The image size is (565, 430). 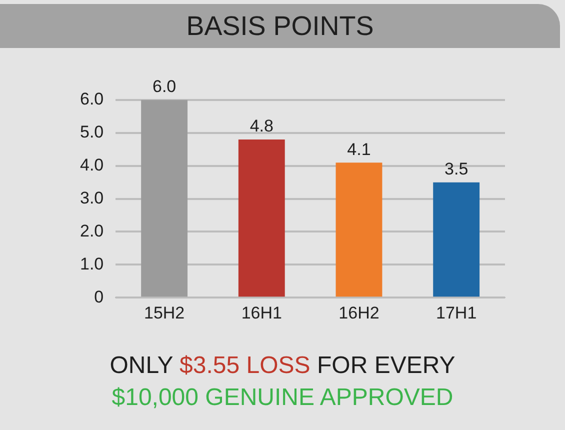 I want to click on data-label: 3.5, so click(x=456, y=169).